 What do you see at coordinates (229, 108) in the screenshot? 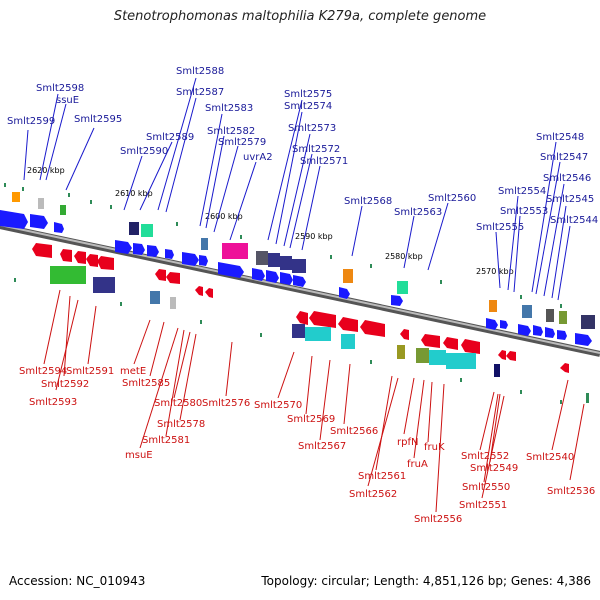
I see `gene-label: Smlt2583` at bounding box center [229, 108].